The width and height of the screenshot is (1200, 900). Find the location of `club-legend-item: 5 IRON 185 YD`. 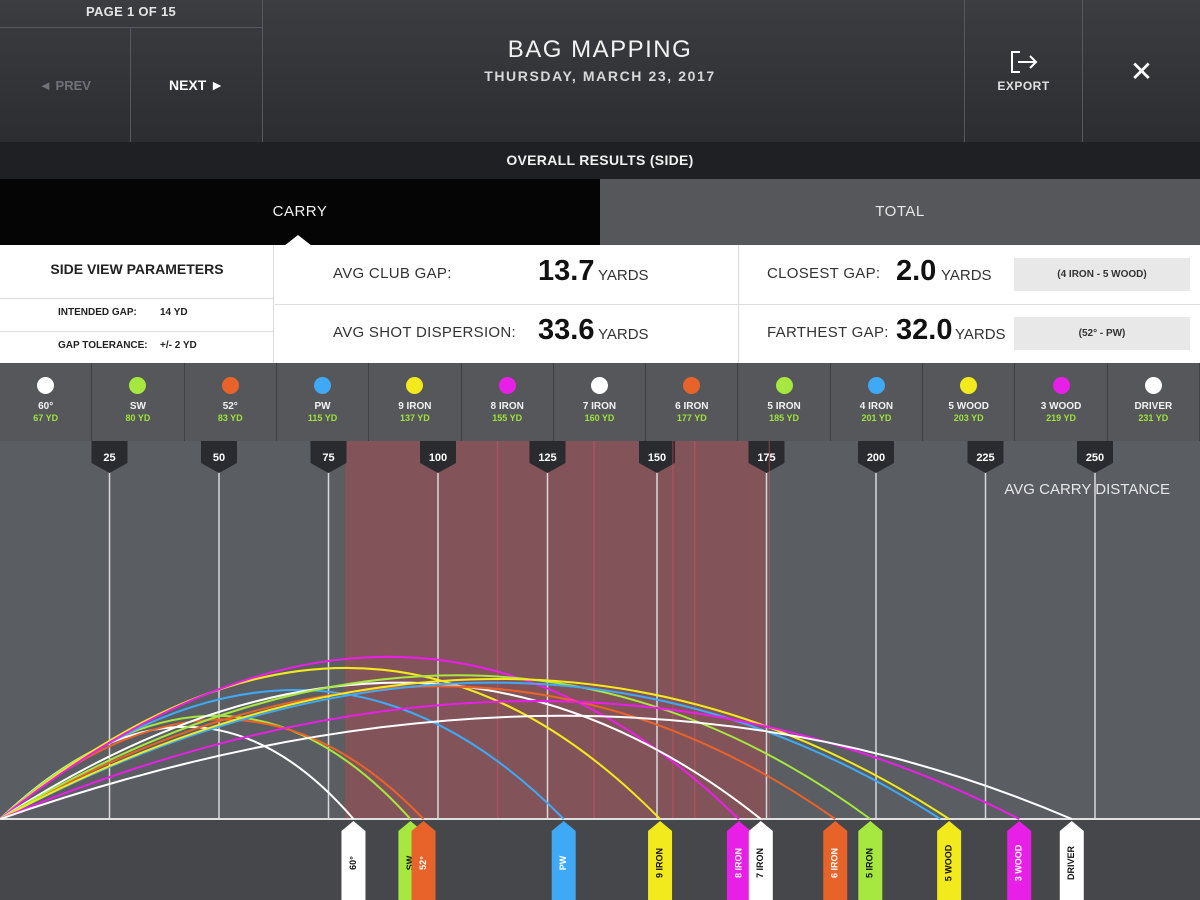

club-legend-item: 5 IRON 185 YD is located at coordinates (784, 402).